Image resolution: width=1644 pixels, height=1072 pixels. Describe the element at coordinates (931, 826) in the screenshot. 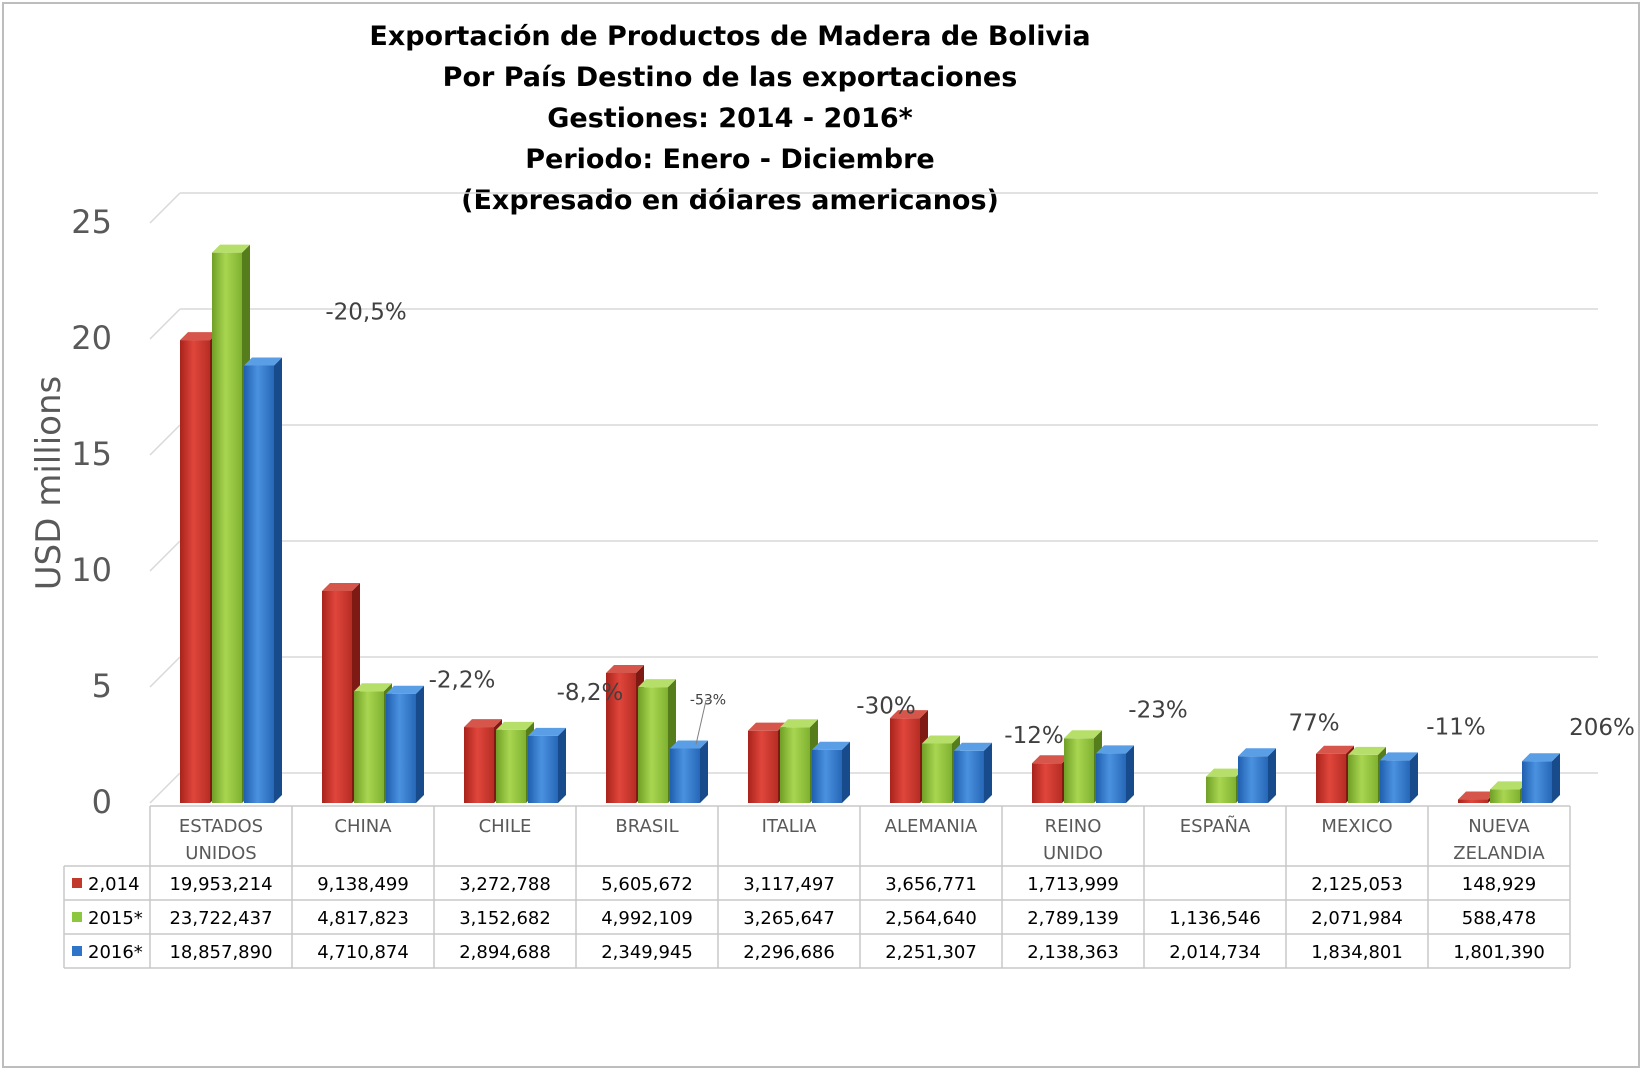

I see `category-label: ALEMANIA` at that location.